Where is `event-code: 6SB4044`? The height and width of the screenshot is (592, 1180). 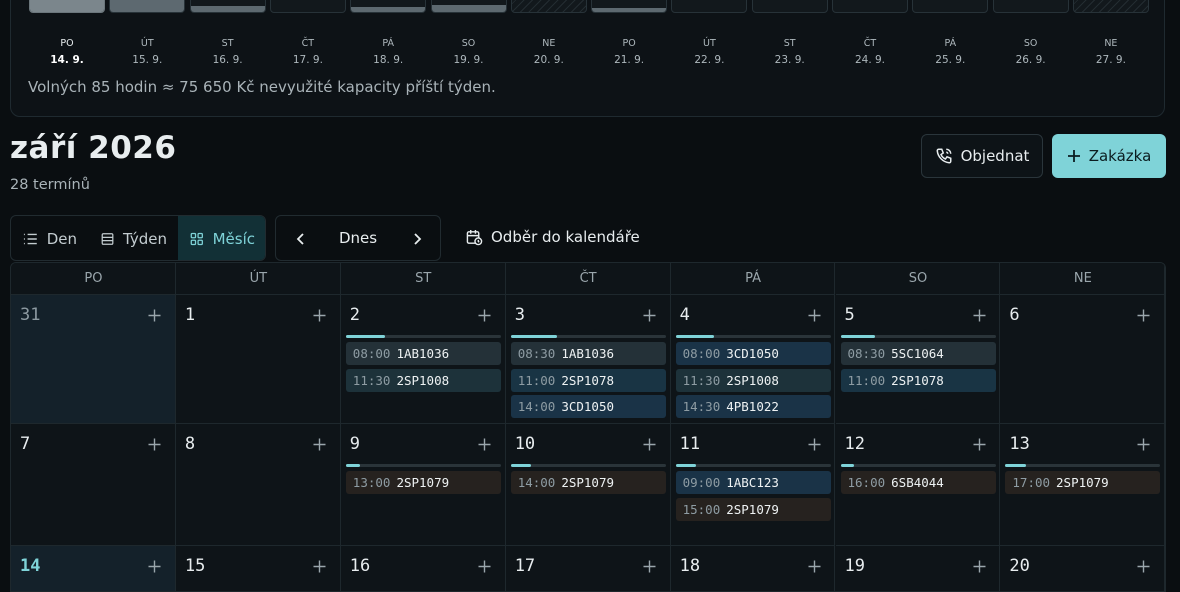 event-code: 6SB4044 is located at coordinates (917, 482).